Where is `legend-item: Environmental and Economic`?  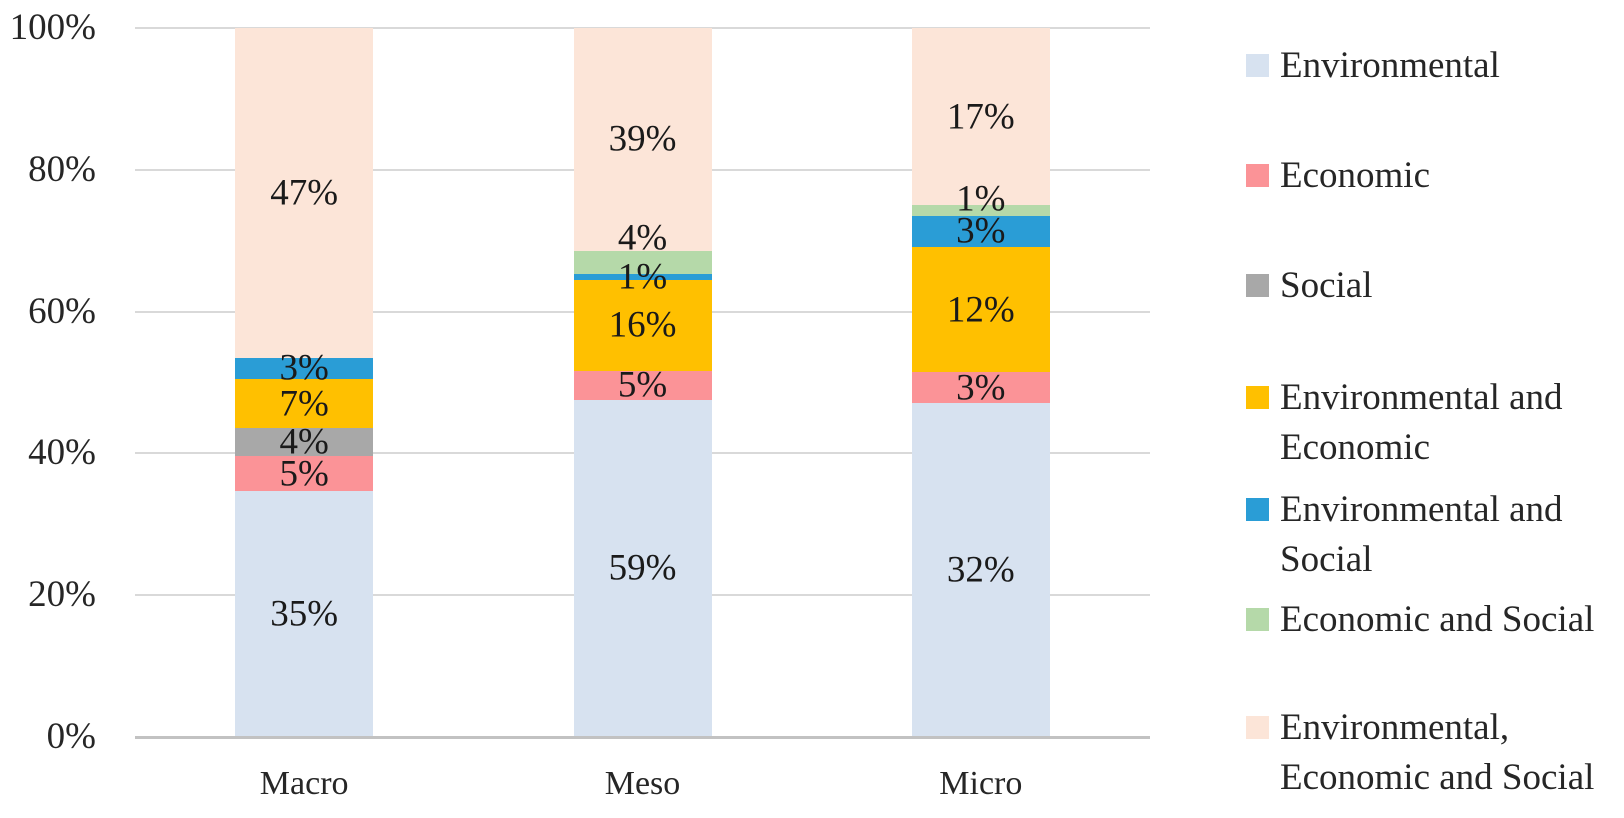 legend-item: Environmental and Economic is located at coordinates (1429, 423).